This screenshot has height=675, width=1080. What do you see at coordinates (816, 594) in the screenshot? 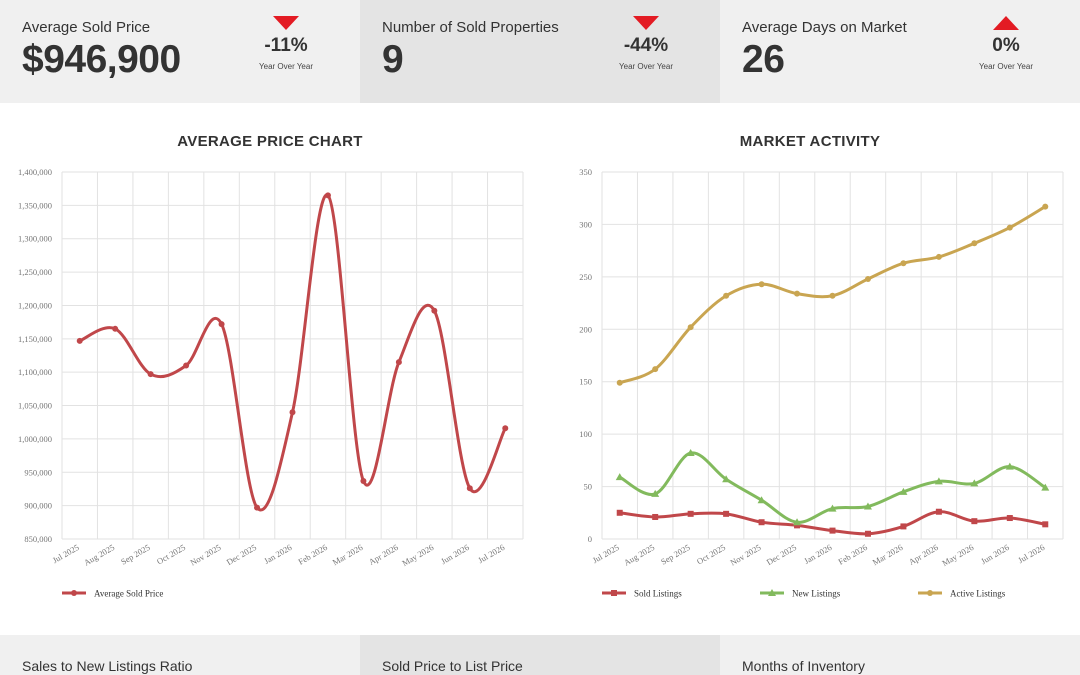
I see `legend-label: New Listings` at bounding box center [816, 594].